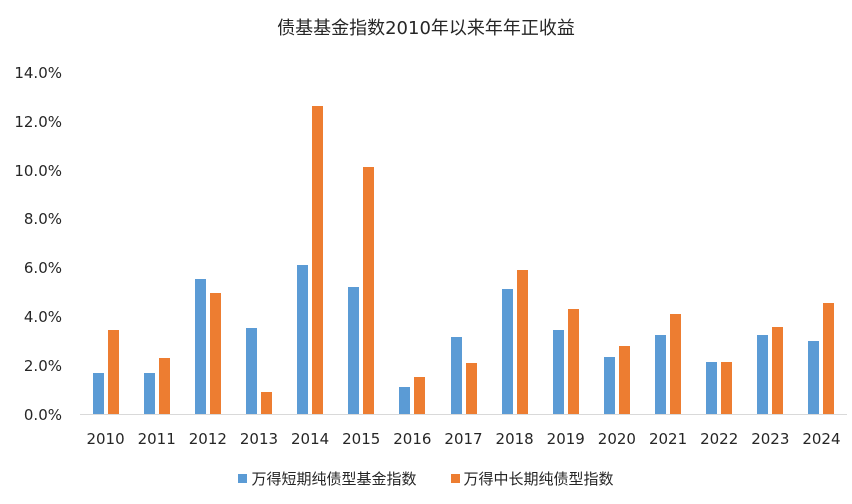 The image size is (852, 504). I want to click on x-tick-label: 2011, so click(156, 439).